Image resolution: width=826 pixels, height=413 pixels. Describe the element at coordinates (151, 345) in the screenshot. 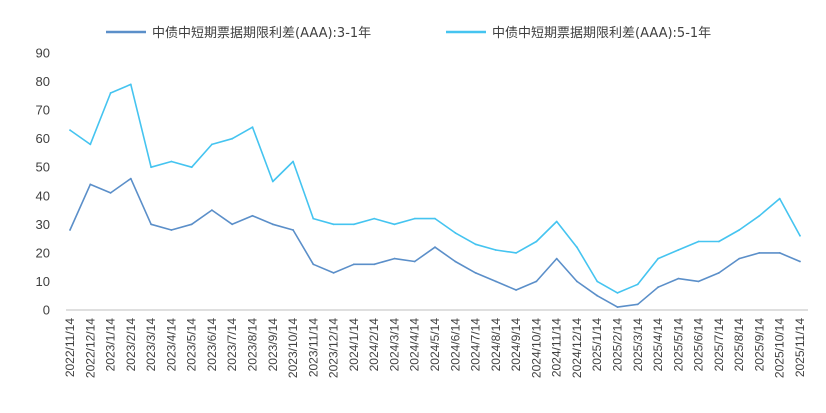

I see `x-tick-label: 2023/3/14` at that location.